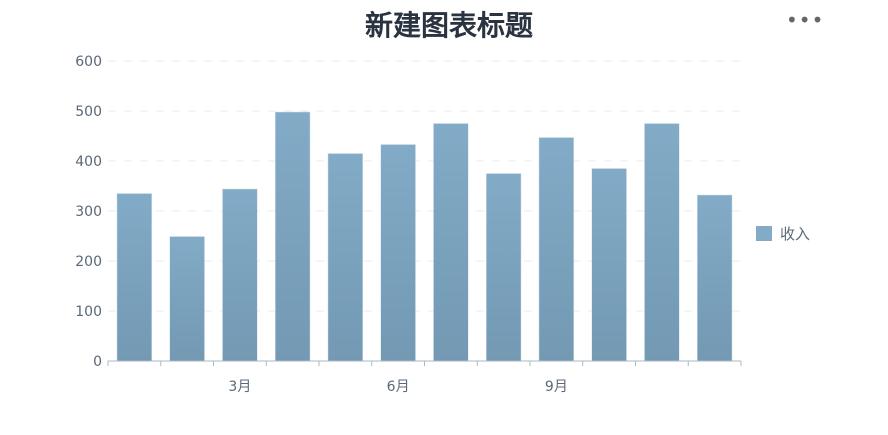 This screenshot has width=888, height=435. I want to click on y-tick-label: 0, so click(97, 362).